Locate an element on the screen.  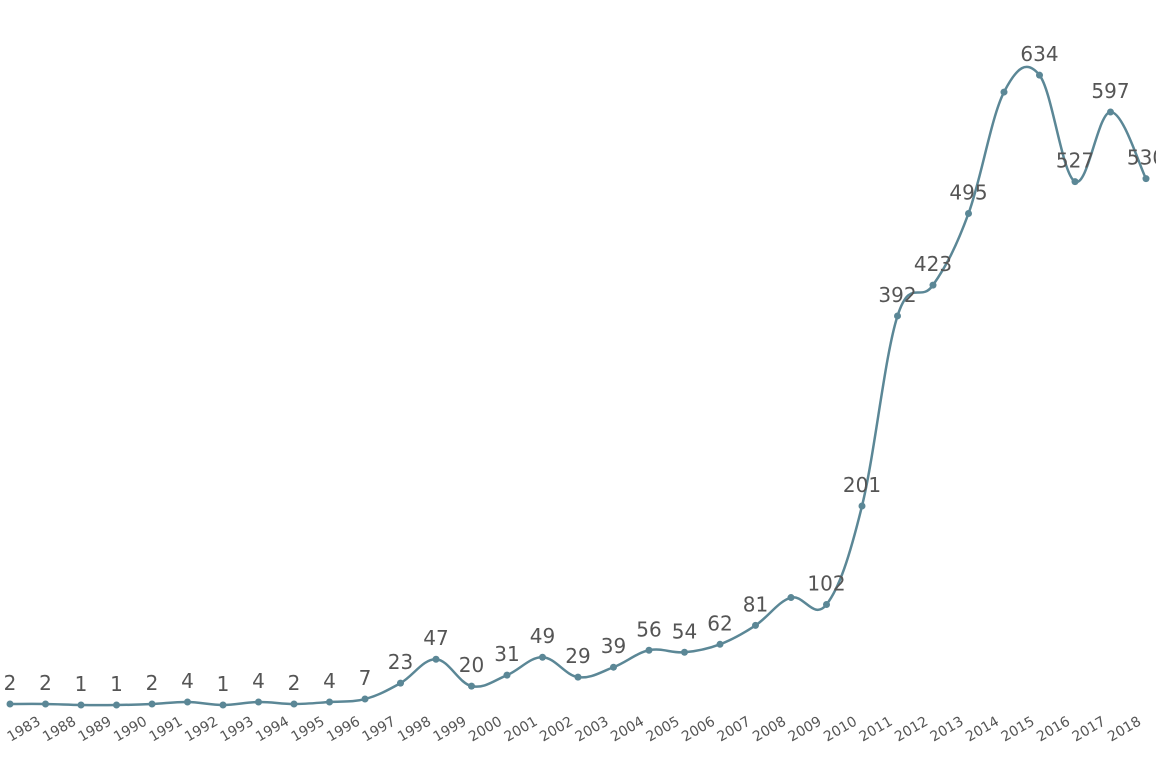
value-label: 20 is located at coordinates (471, 665).